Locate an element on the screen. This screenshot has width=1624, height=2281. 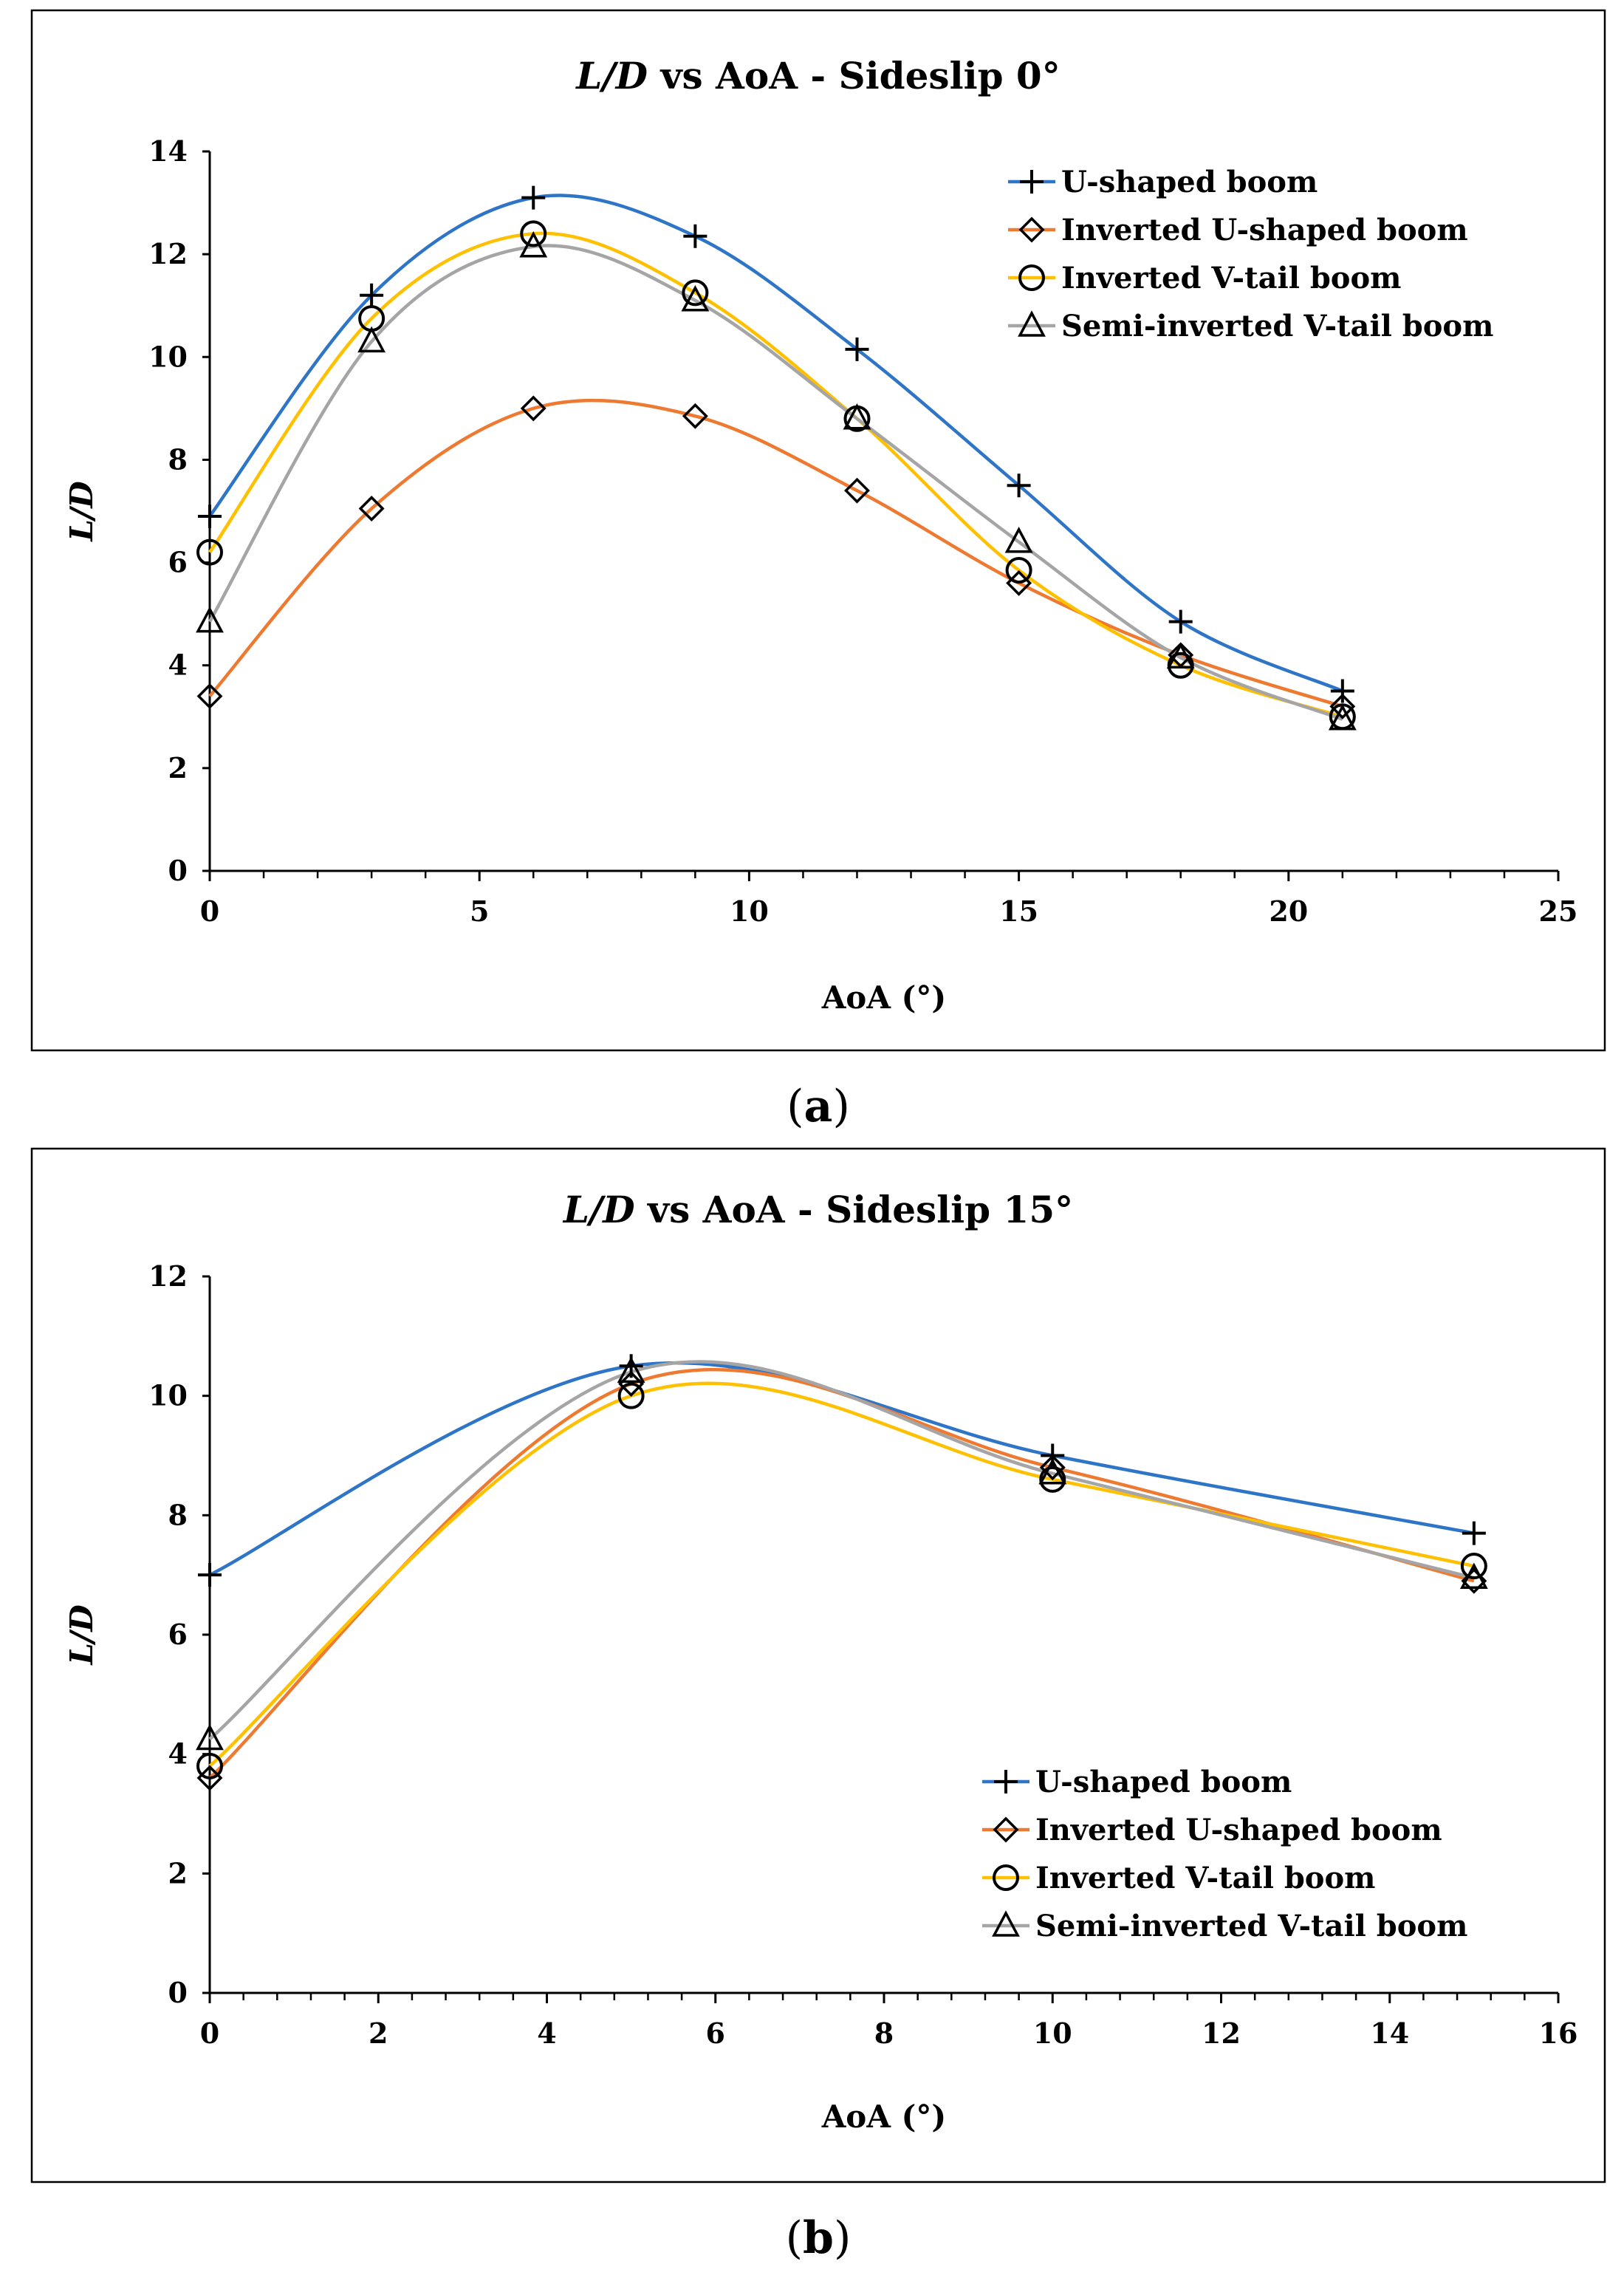
chart-a-x-tick-label: 5 is located at coordinates (480, 911).